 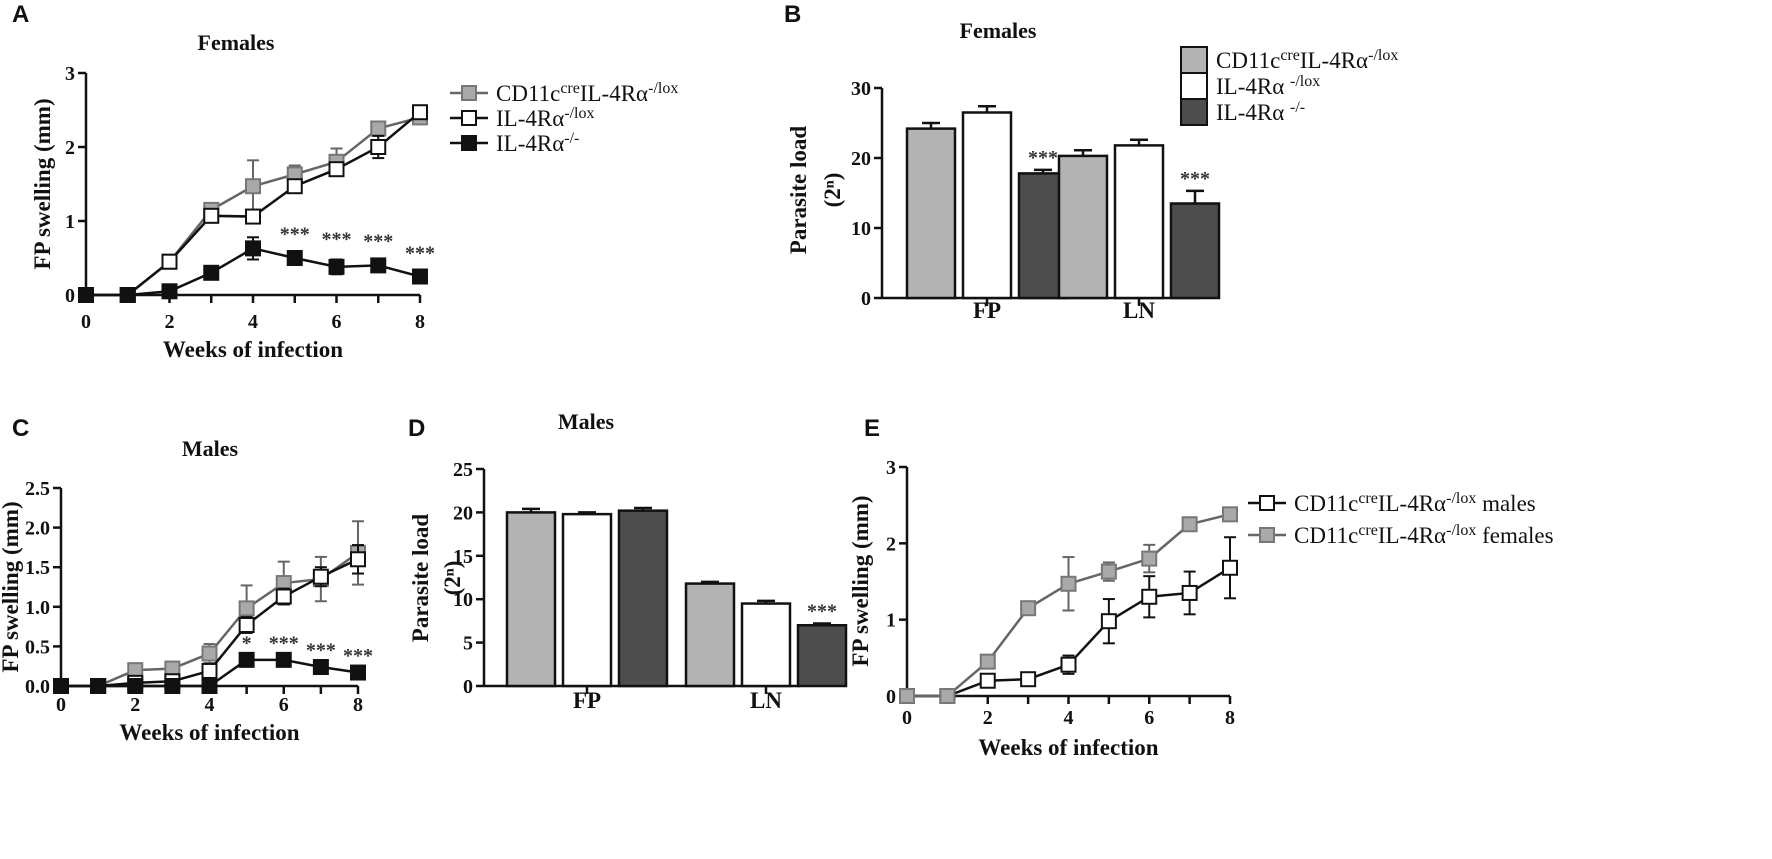 I want to click on x-category-label: FP, so click(x=987, y=310).